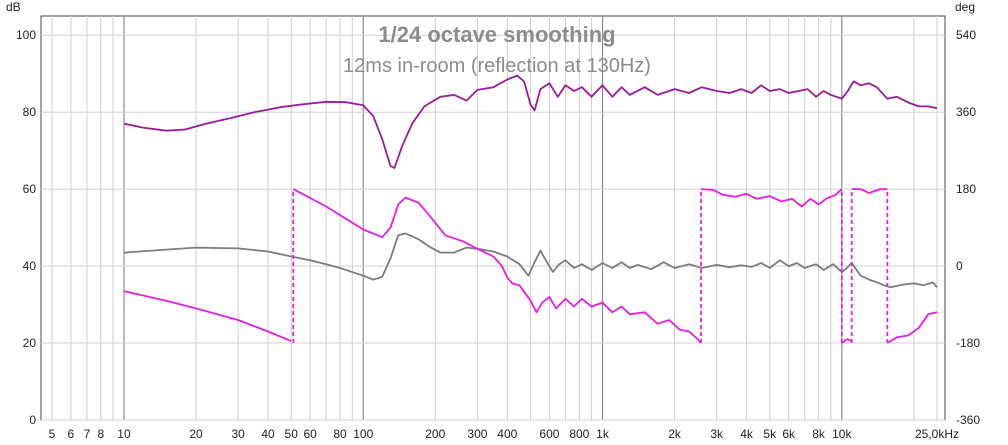 This screenshot has height=445, width=1008. I want to click on x-tick-label: 800, so click(579, 434).